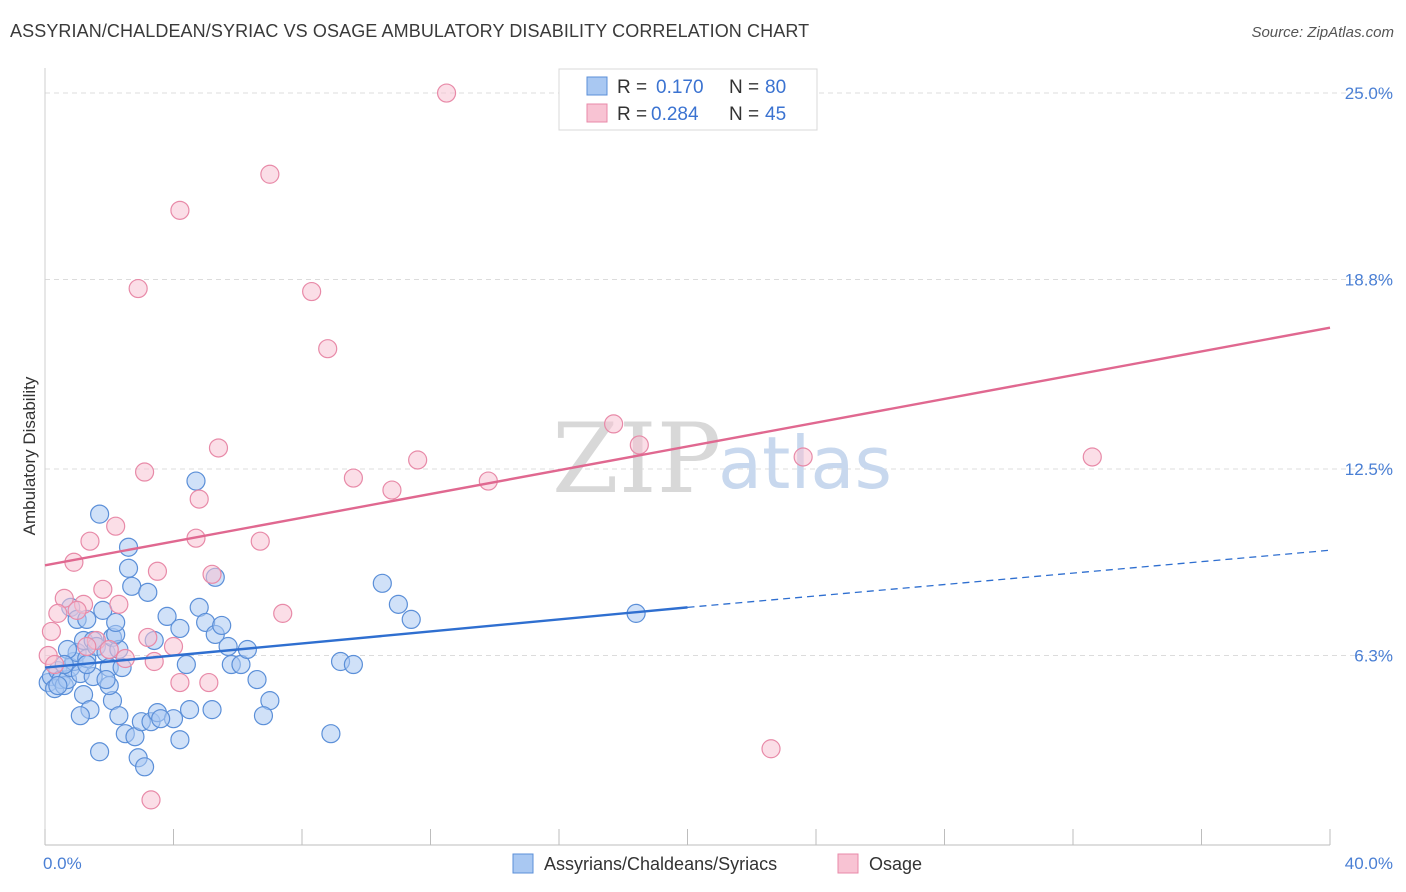 The image size is (1406, 892). Describe the element at coordinates (1373, 656) in the screenshot. I see `y-tick-label-0: 6.3%` at that location.